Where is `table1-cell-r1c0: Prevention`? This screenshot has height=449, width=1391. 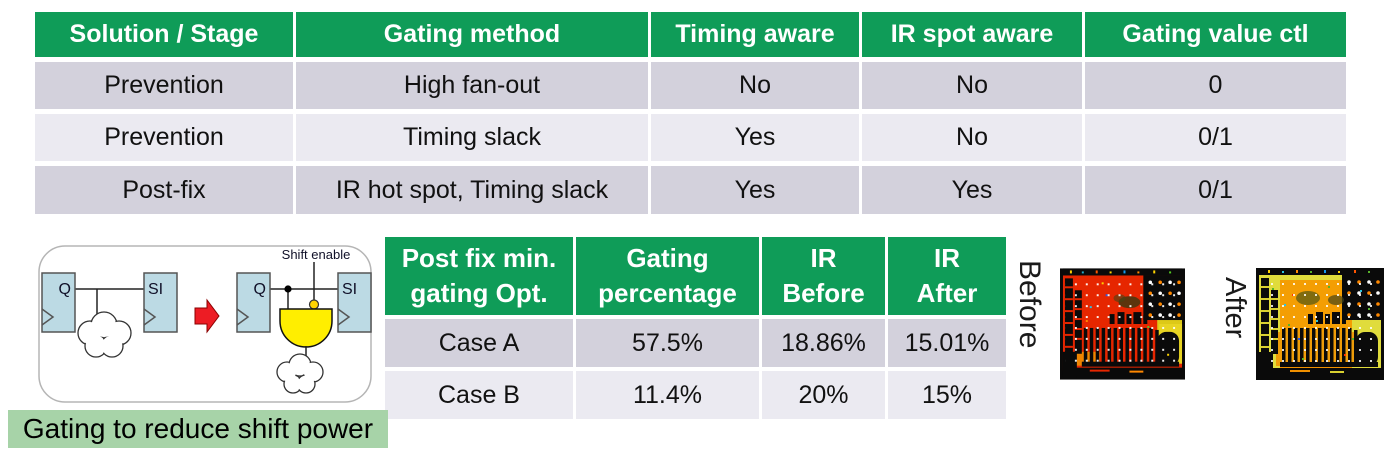 table1-cell-r1c0: Prevention is located at coordinates (164, 137).